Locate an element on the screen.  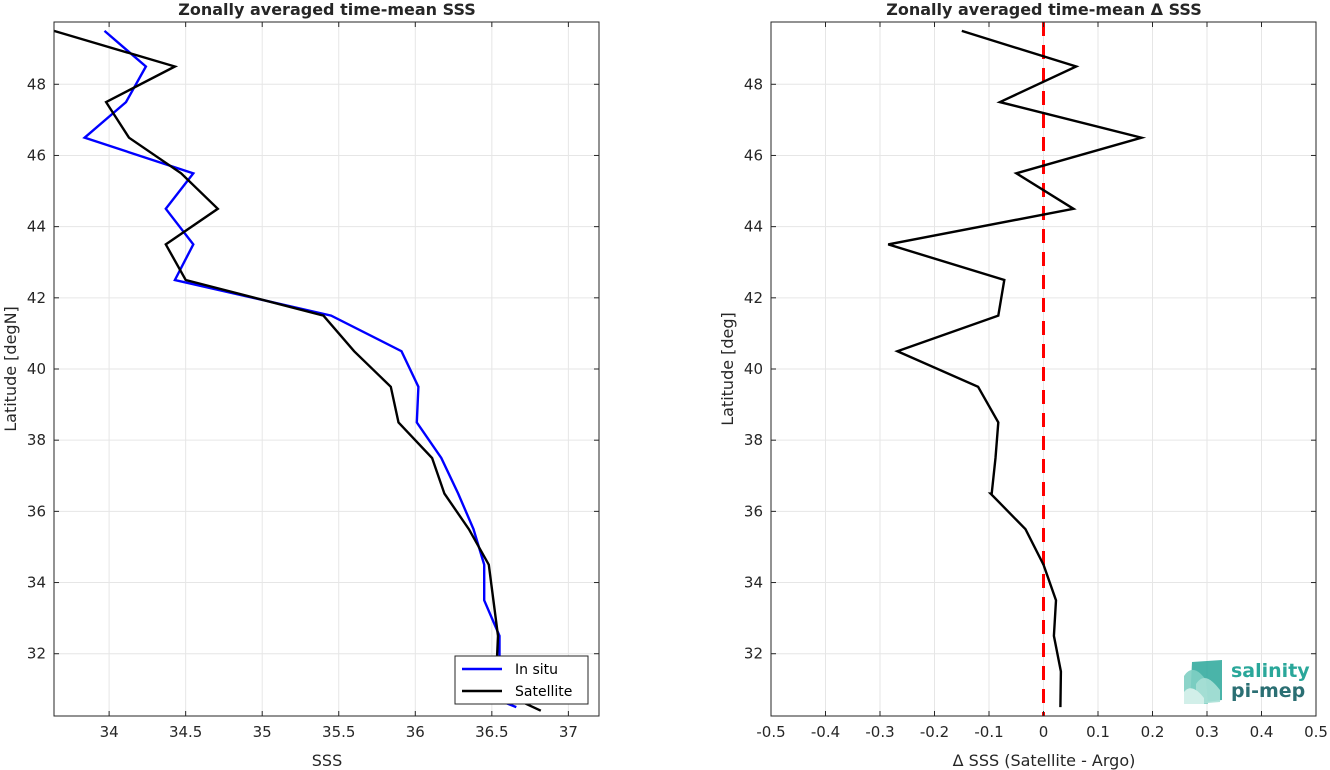
x-tick-label: 0.3 is located at coordinates (1207, 732).